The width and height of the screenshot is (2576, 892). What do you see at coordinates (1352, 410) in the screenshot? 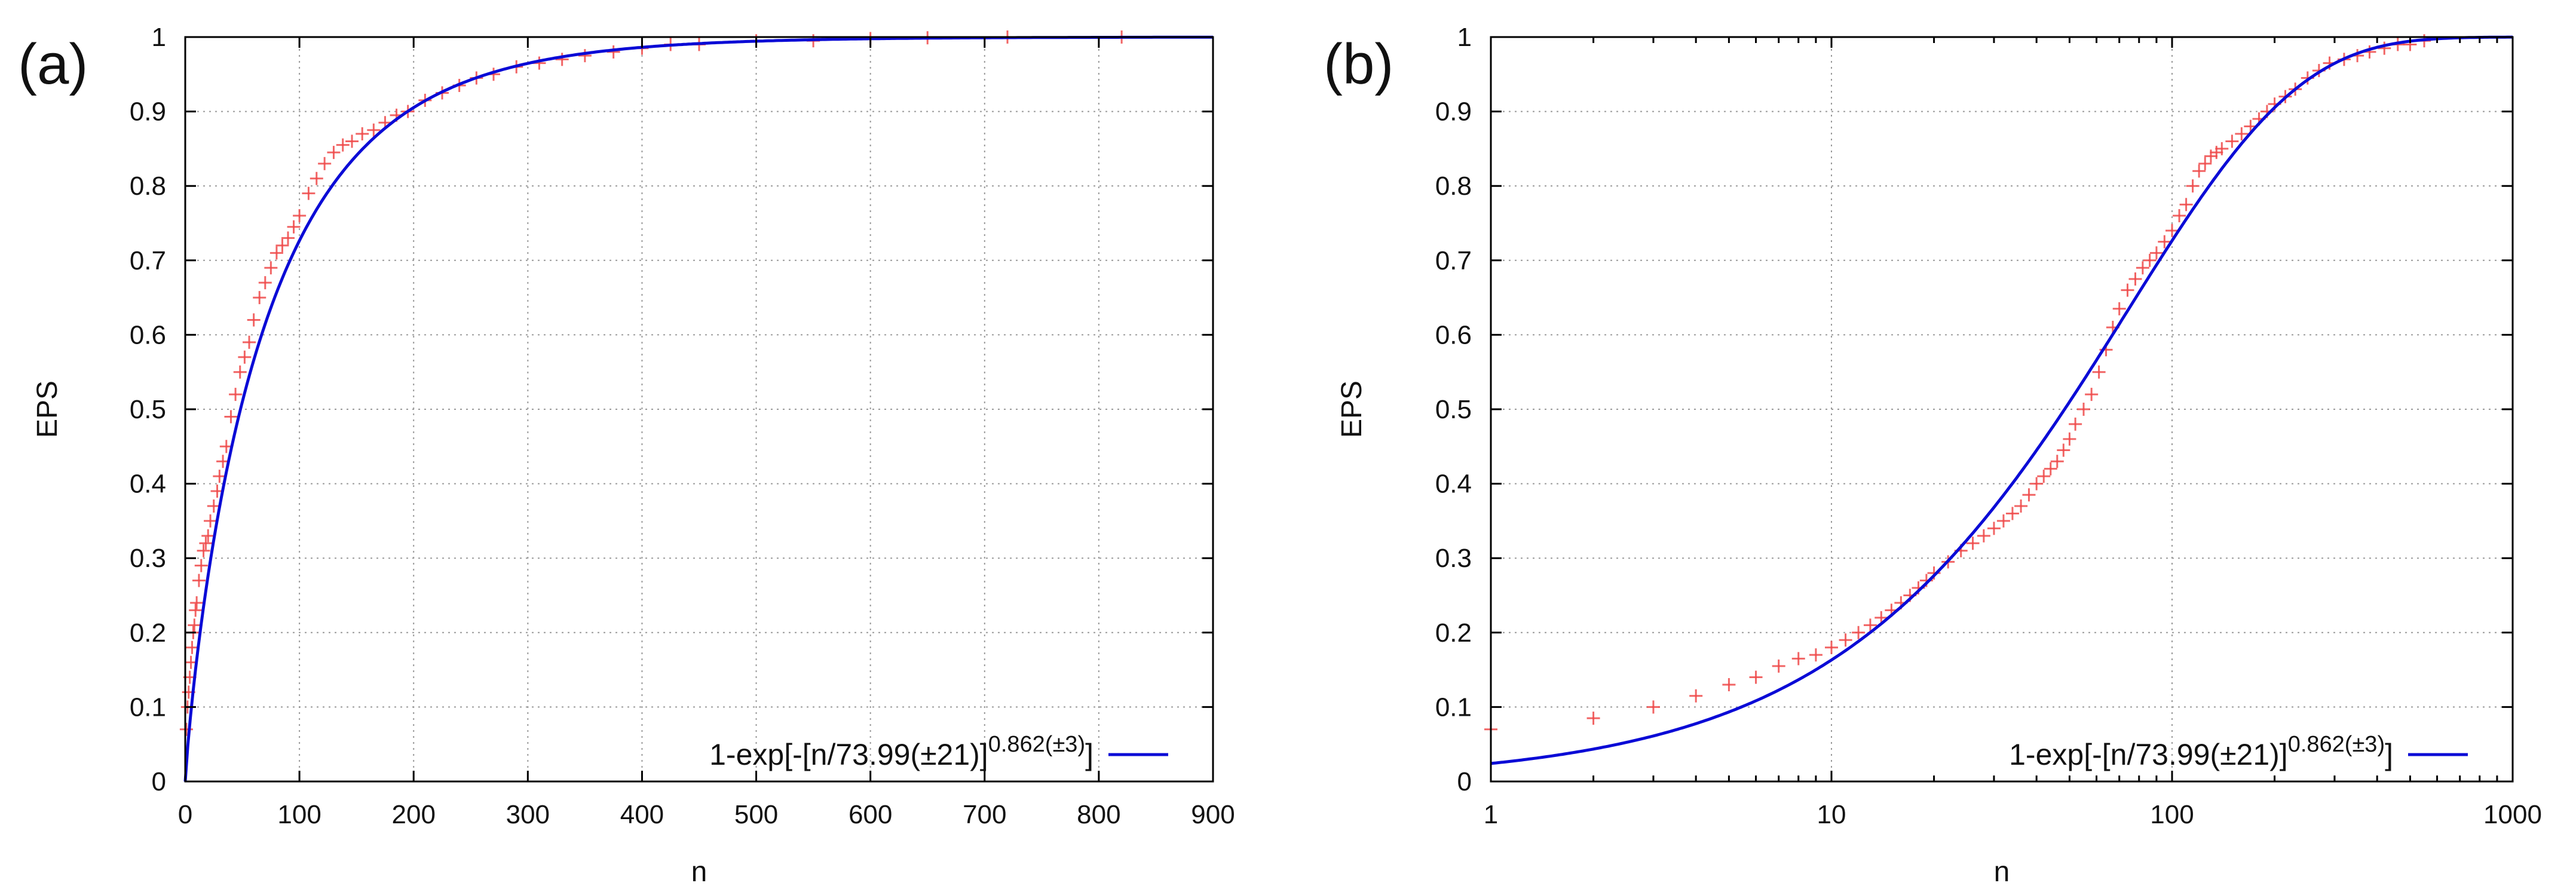
I see `panel-b-y-axis-label: EPS` at bounding box center [1352, 410].